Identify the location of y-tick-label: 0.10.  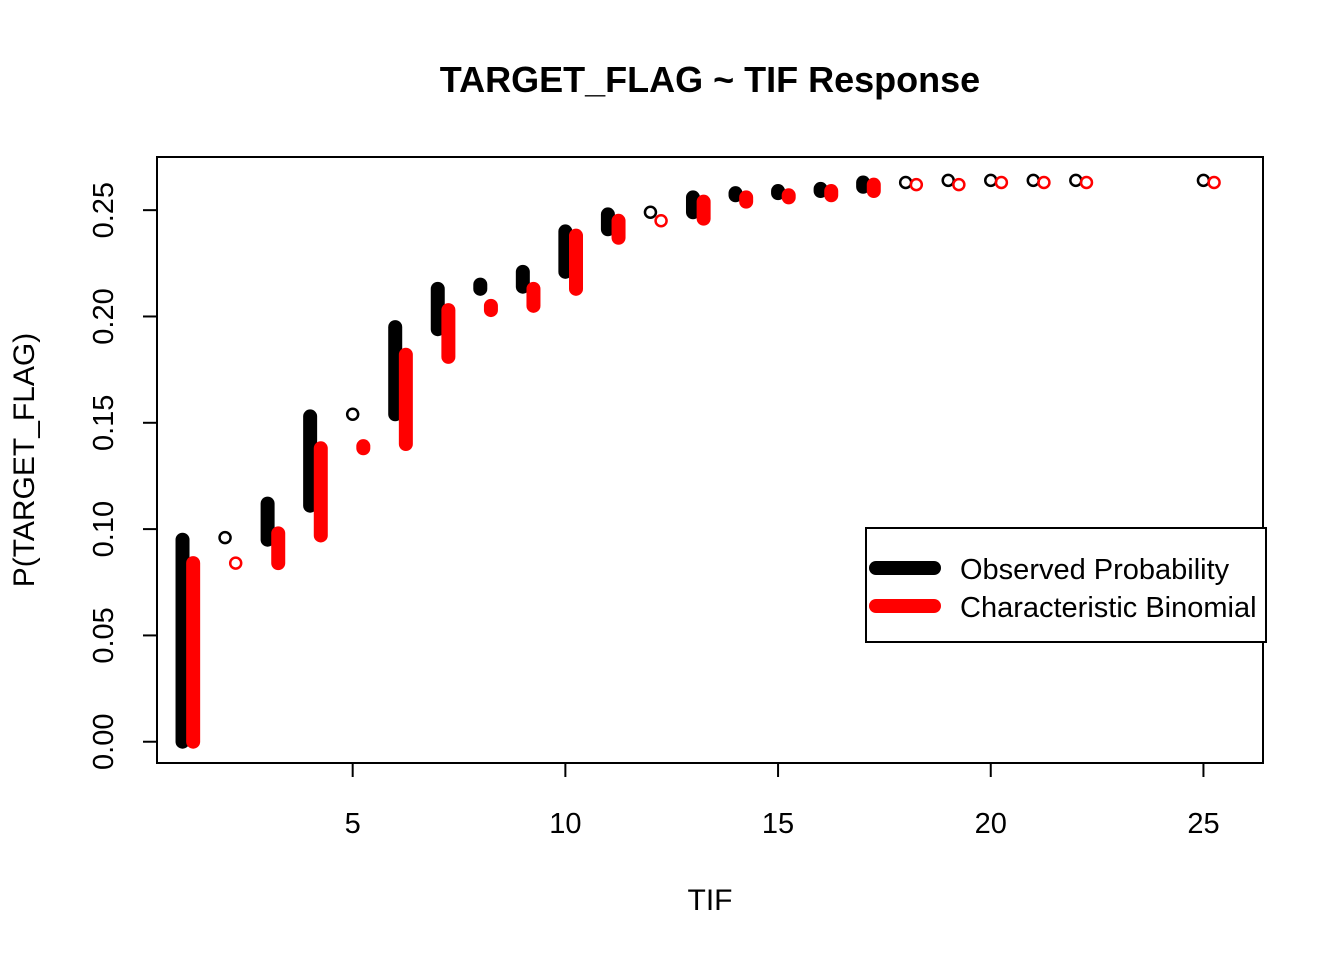
(104, 529).